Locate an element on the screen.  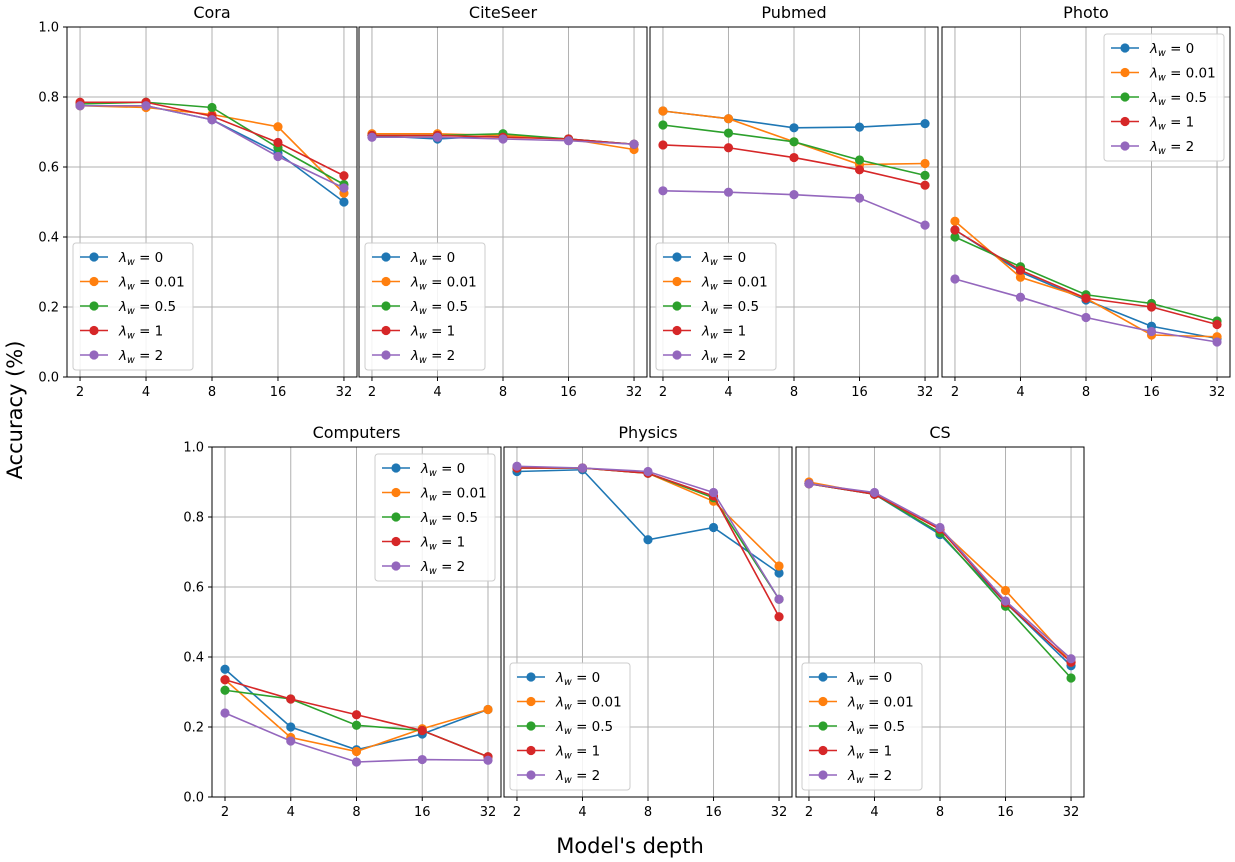
legend-frame is located at coordinates (435, 517).